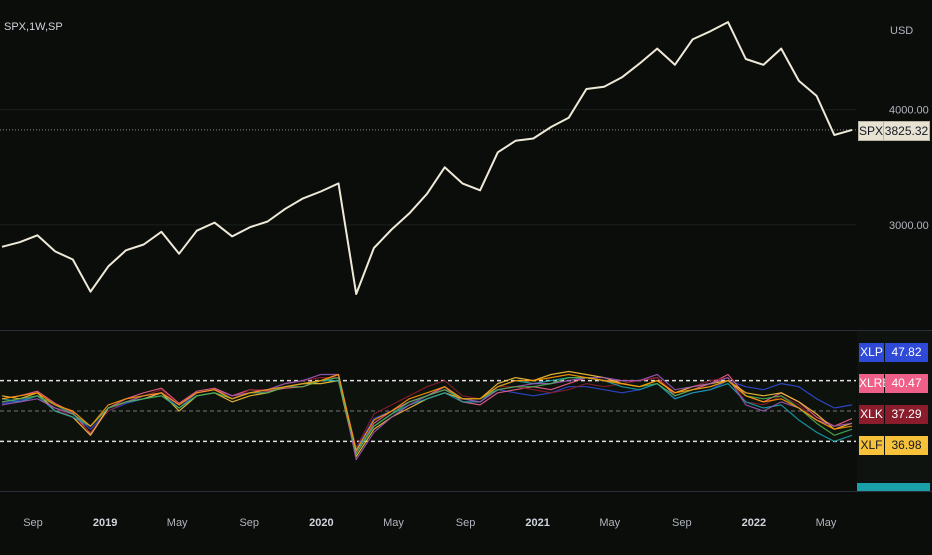 This screenshot has height=555, width=932. What do you see at coordinates (177, 523) in the screenshot?
I see `time-tick-label-2: May` at bounding box center [177, 523].